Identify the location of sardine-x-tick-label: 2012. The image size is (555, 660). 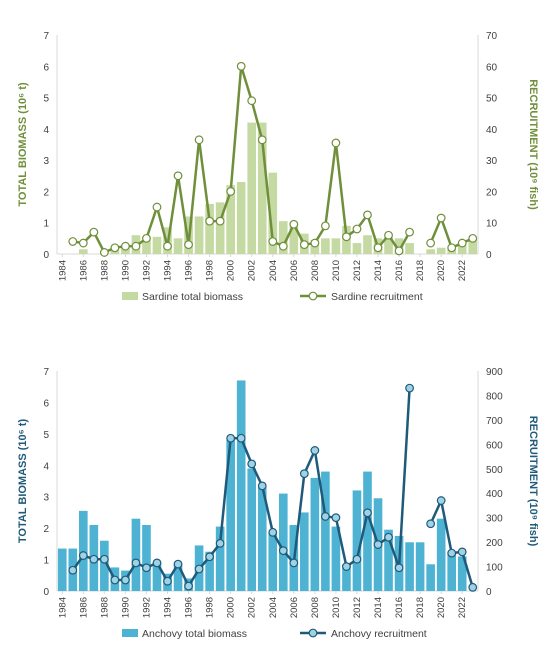
(357, 270).